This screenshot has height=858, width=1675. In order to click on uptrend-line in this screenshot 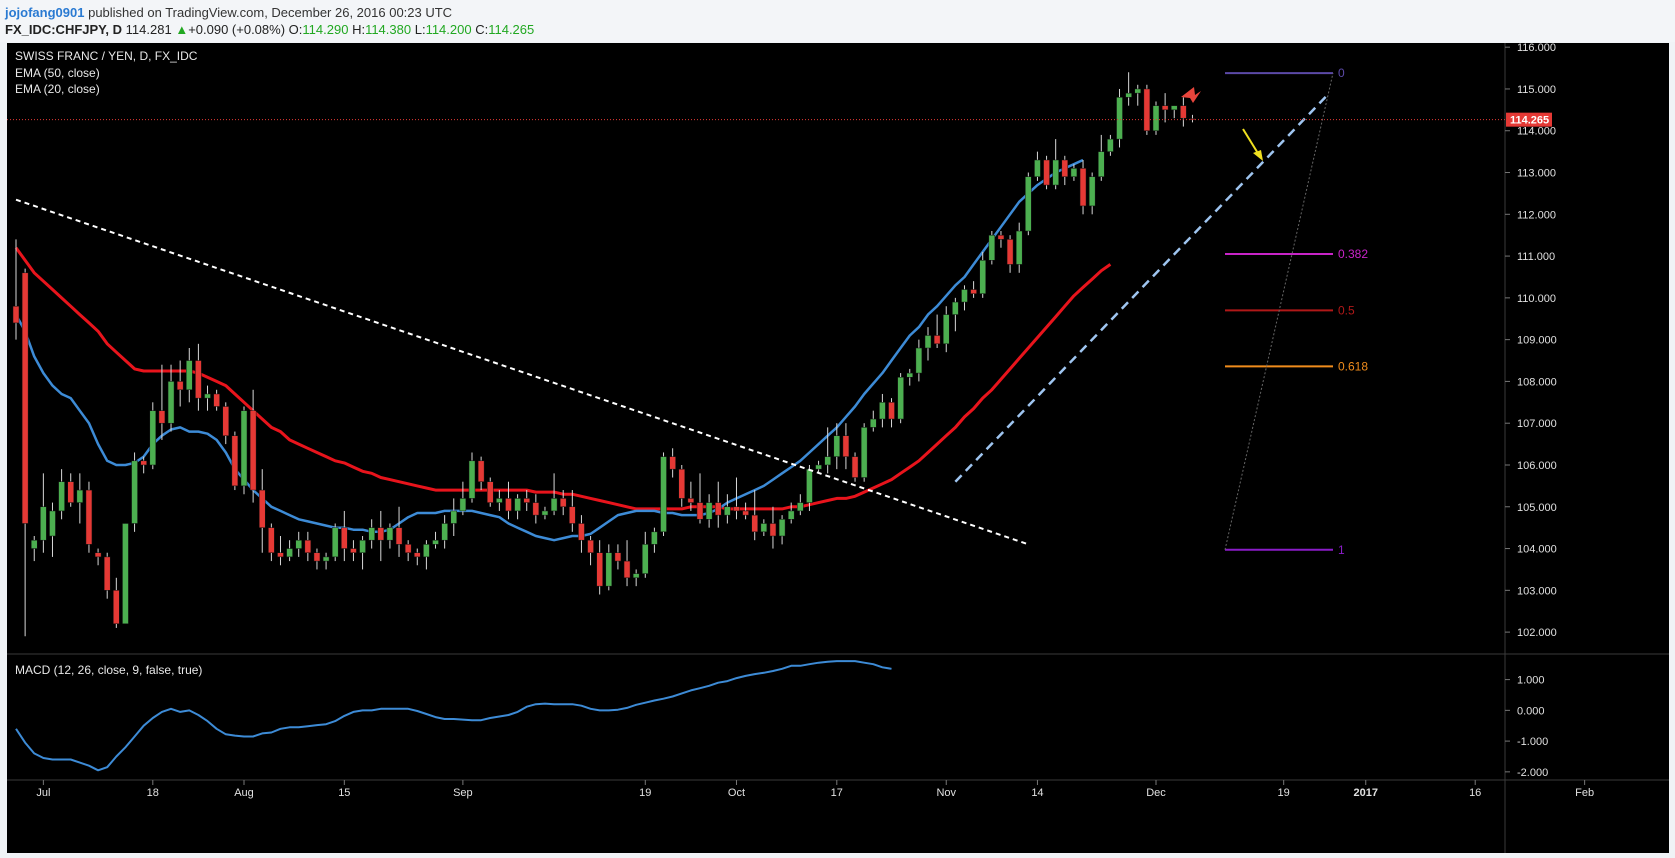, I will do `click(1142, 287)`.